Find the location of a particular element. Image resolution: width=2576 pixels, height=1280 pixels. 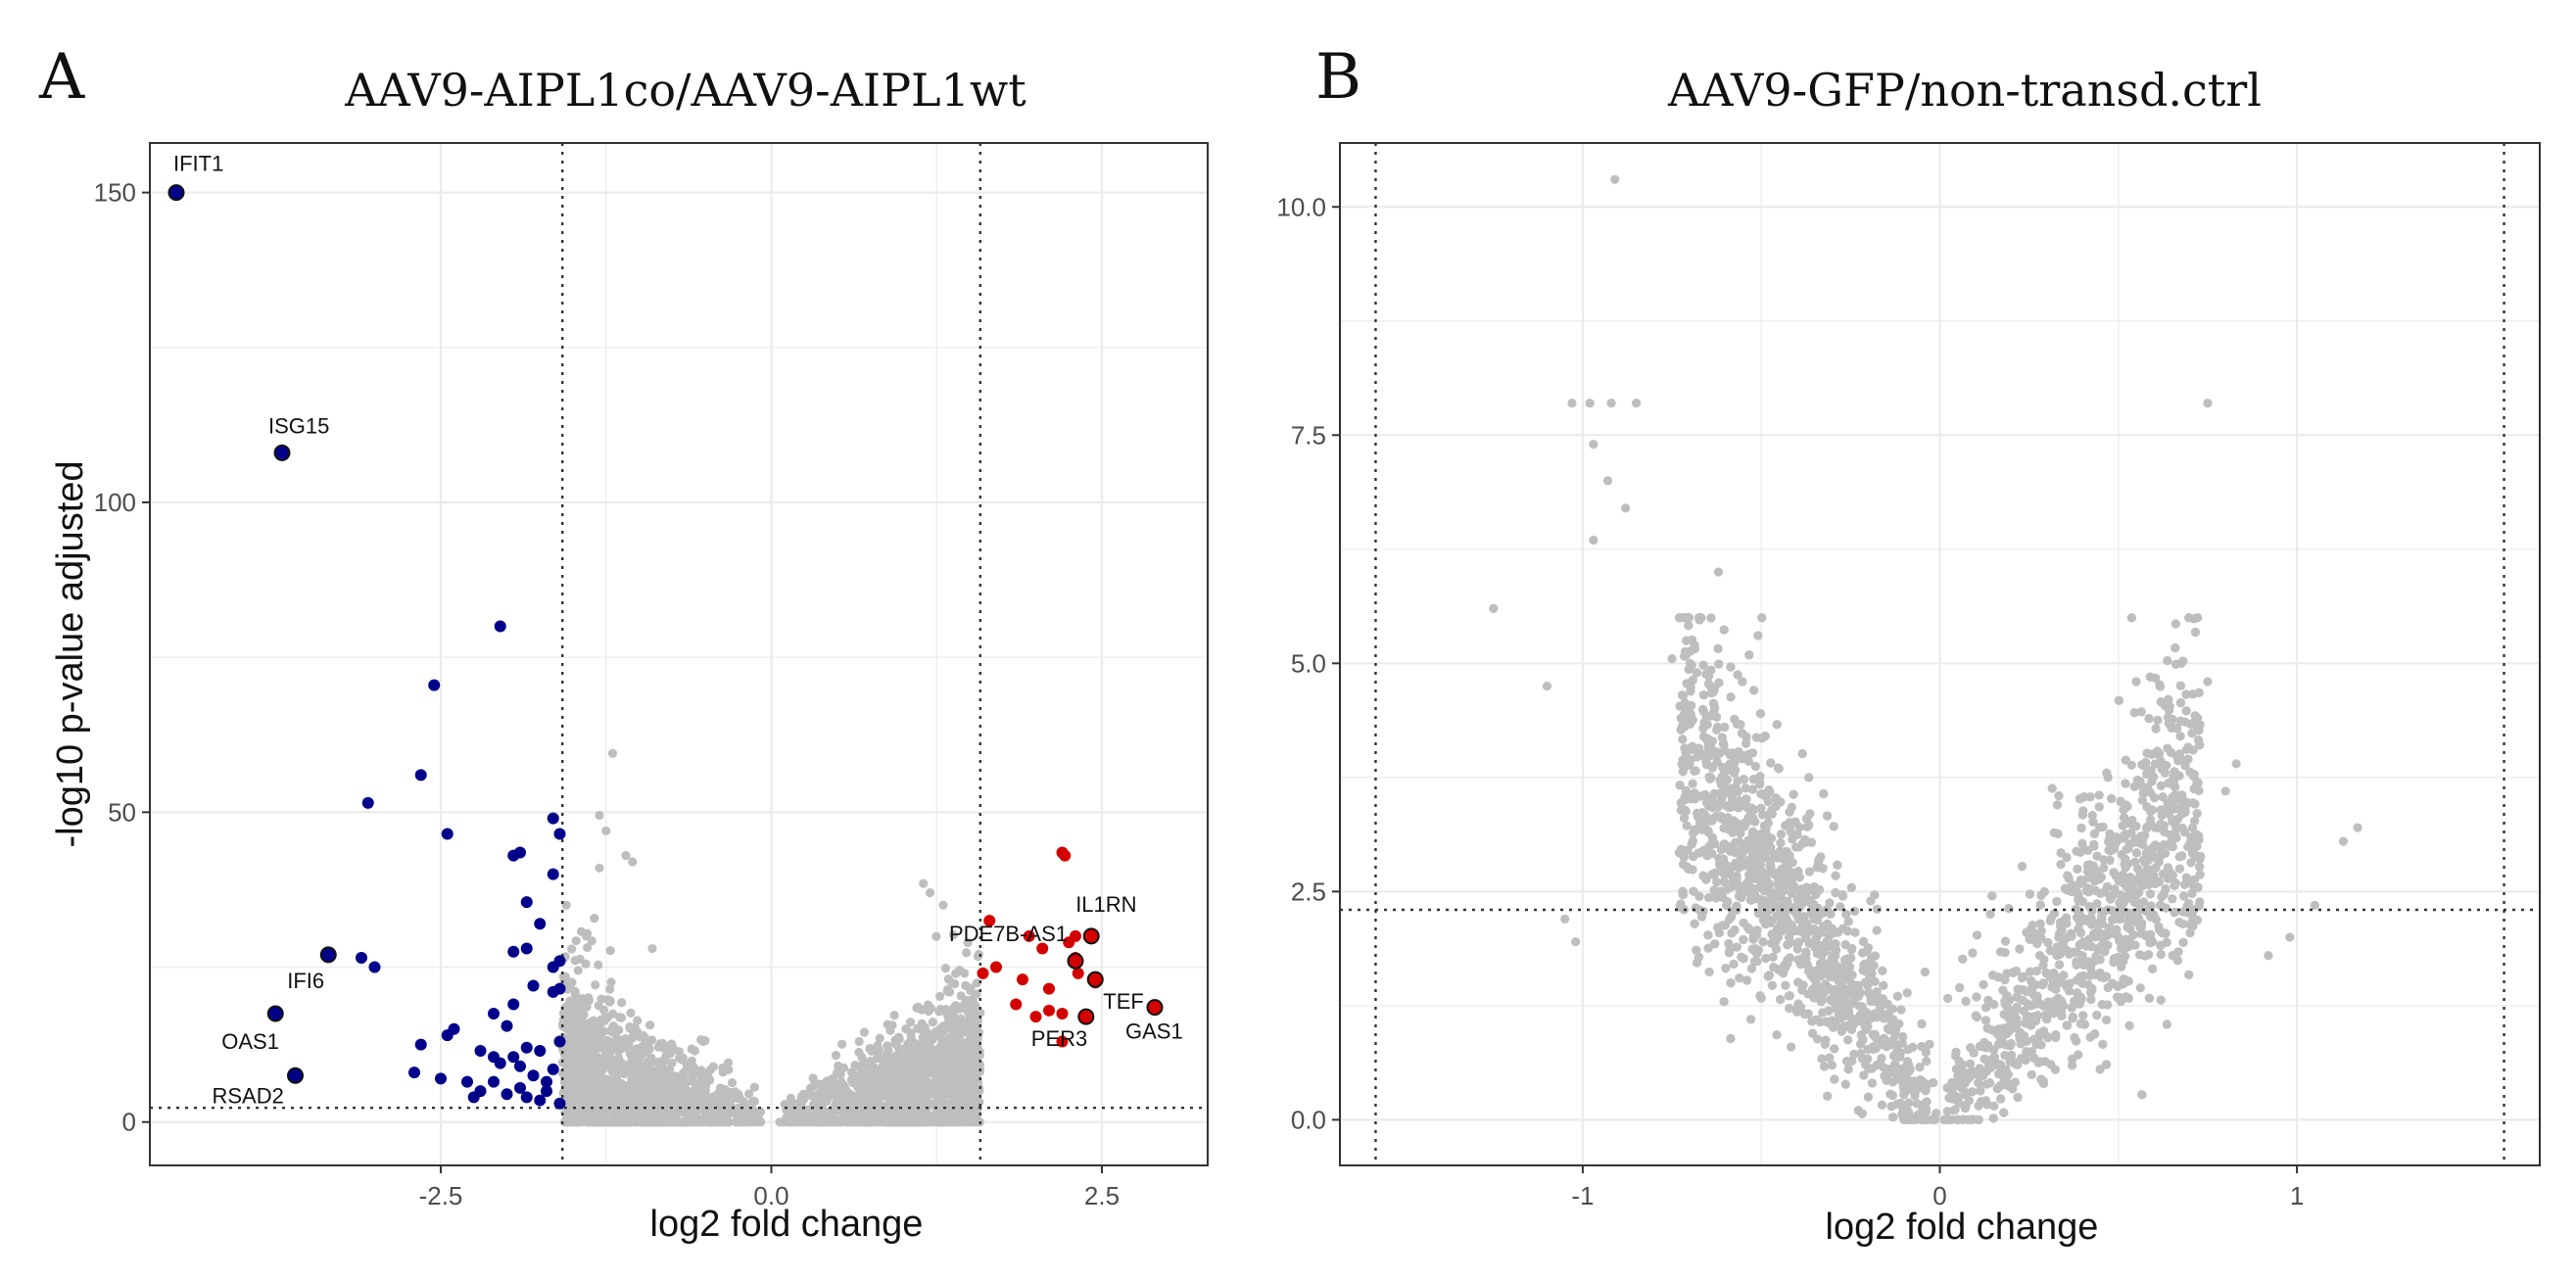

panel-b-x-tick-label: 1 is located at coordinates (2297, 1195).